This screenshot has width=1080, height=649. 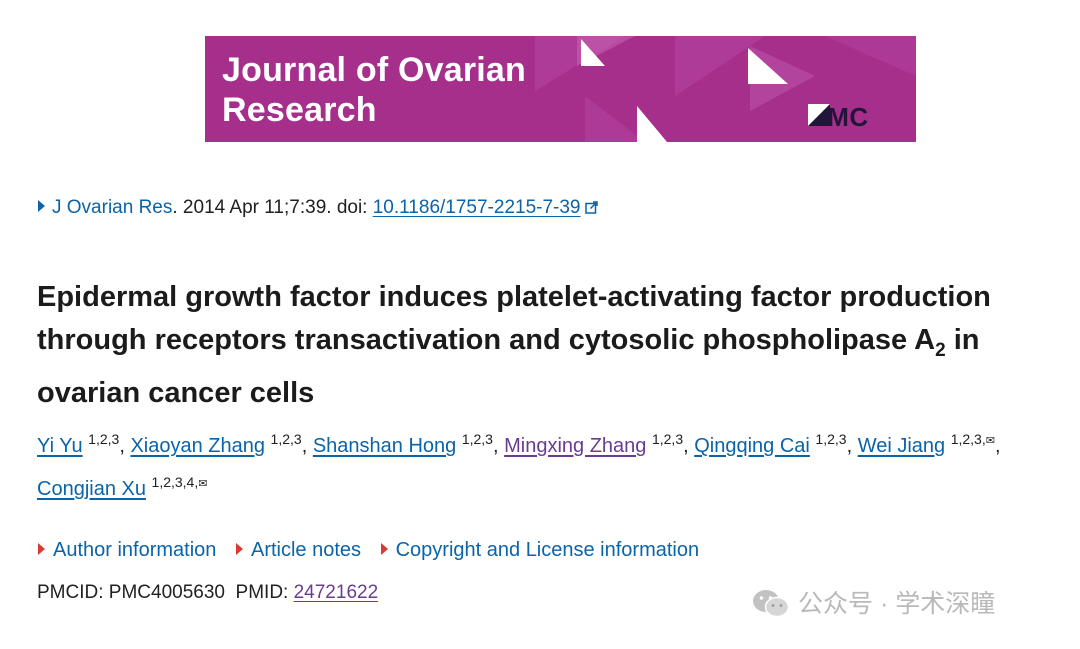 I want to click on bmc-logo: BMC, so click(x=838, y=117).